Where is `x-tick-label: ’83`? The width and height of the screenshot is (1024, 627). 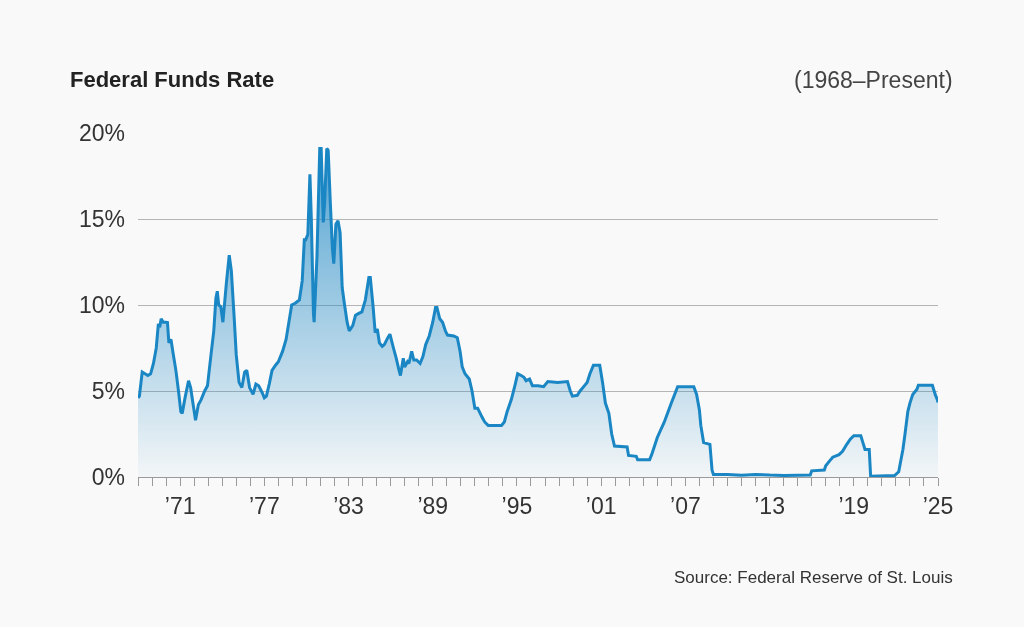 x-tick-label: ’83 is located at coordinates (348, 505).